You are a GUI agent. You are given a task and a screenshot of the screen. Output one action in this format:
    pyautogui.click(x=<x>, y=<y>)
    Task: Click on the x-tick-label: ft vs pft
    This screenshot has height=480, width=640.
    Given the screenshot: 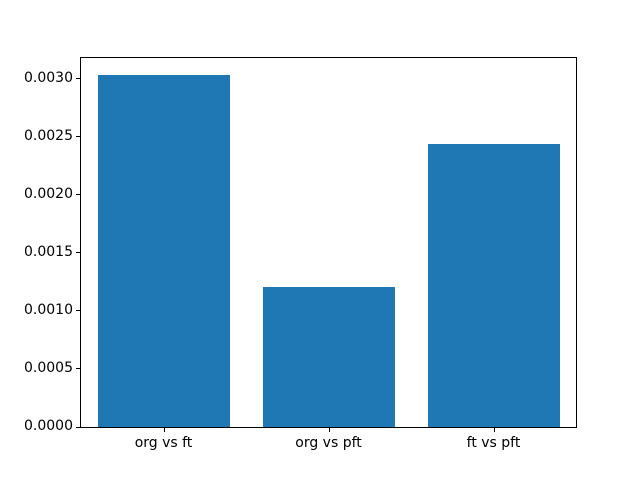 What is the action you would take?
    pyautogui.click(x=493, y=443)
    